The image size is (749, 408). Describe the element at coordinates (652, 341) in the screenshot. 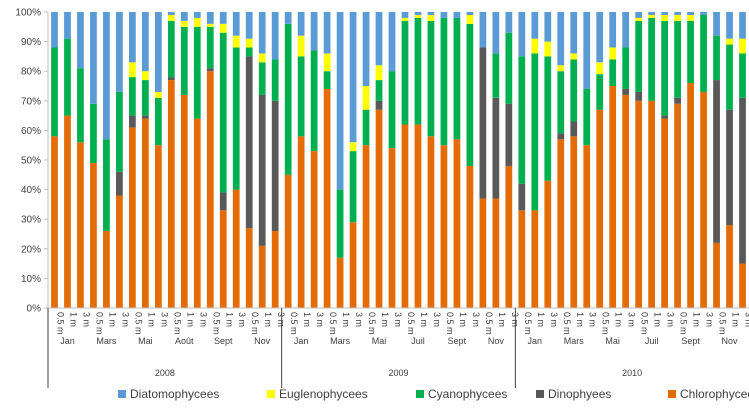

I see `x-month-label: Juil` at that location.